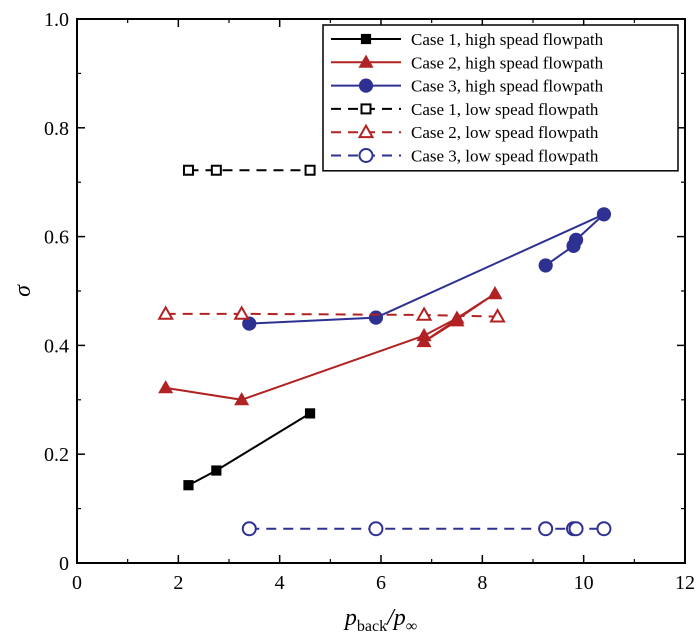 The image size is (700, 642). I want to click on legend-entry: Case 2, low spead flowpath, so click(465, 132).